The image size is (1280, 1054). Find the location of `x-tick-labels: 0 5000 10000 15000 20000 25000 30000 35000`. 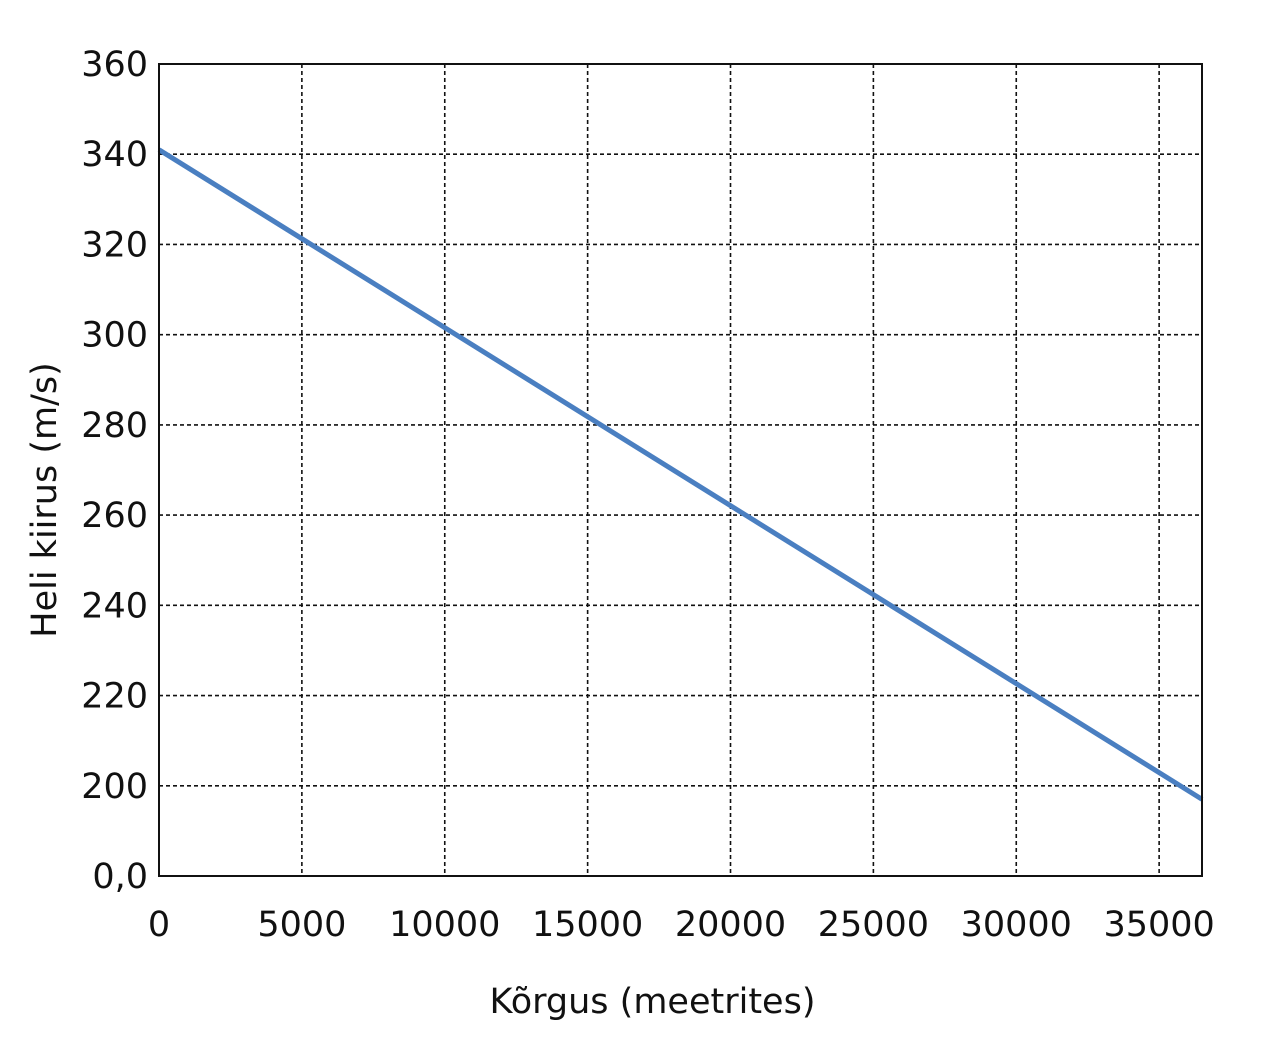

x-tick-labels: 0 5000 10000 15000 20000 25000 30000 35000 is located at coordinates (681, 925).